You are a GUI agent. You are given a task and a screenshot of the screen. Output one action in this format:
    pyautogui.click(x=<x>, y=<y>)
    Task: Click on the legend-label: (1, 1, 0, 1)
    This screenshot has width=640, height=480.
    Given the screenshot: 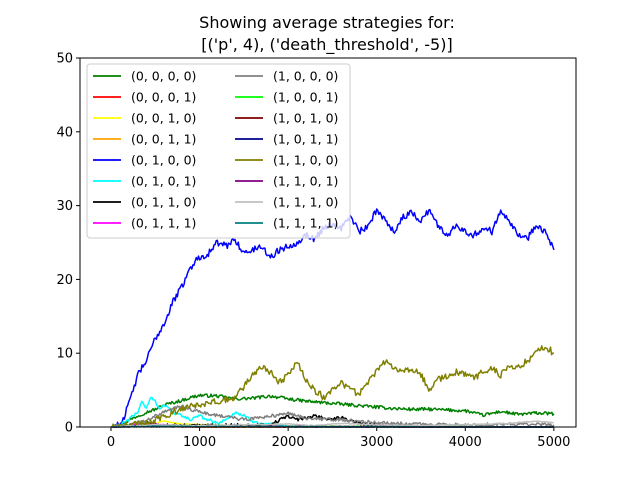 What is the action you would take?
    pyautogui.click(x=305, y=181)
    